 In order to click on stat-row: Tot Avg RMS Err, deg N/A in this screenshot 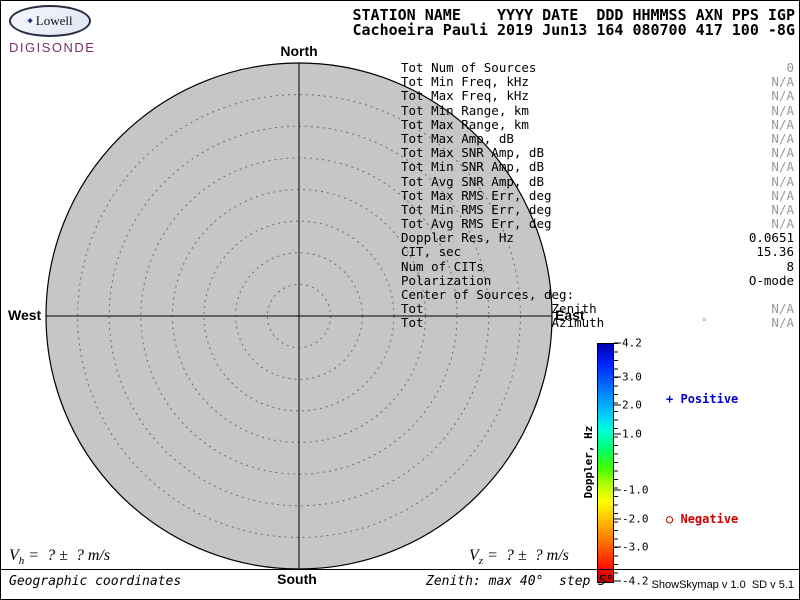, I will do `click(597, 224)`.